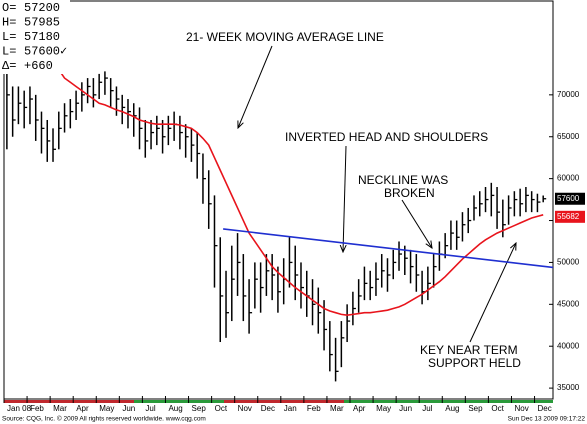  Describe the element at coordinates (568, 136) in the screenshot. I see `y-tick-label: 65000` at that location.